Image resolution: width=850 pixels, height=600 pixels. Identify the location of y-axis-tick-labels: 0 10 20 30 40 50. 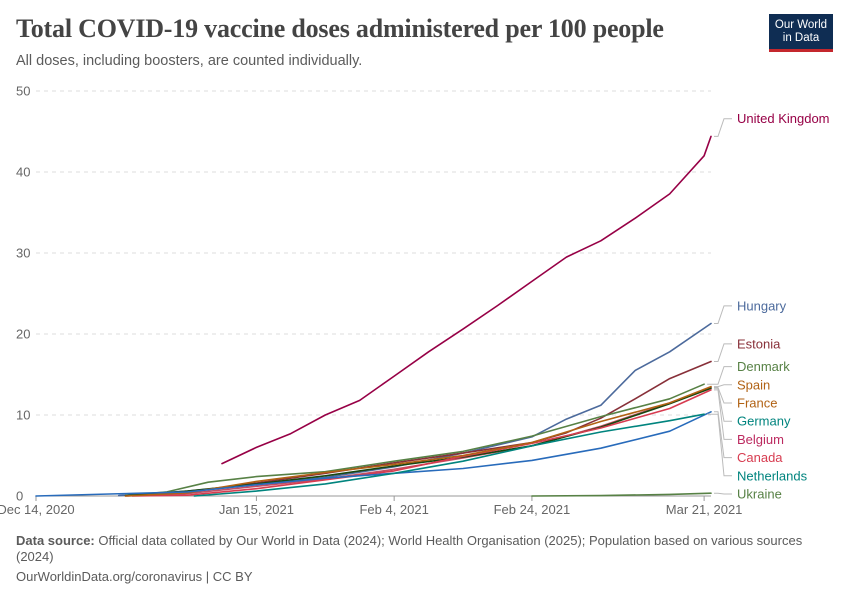
(23, 294).